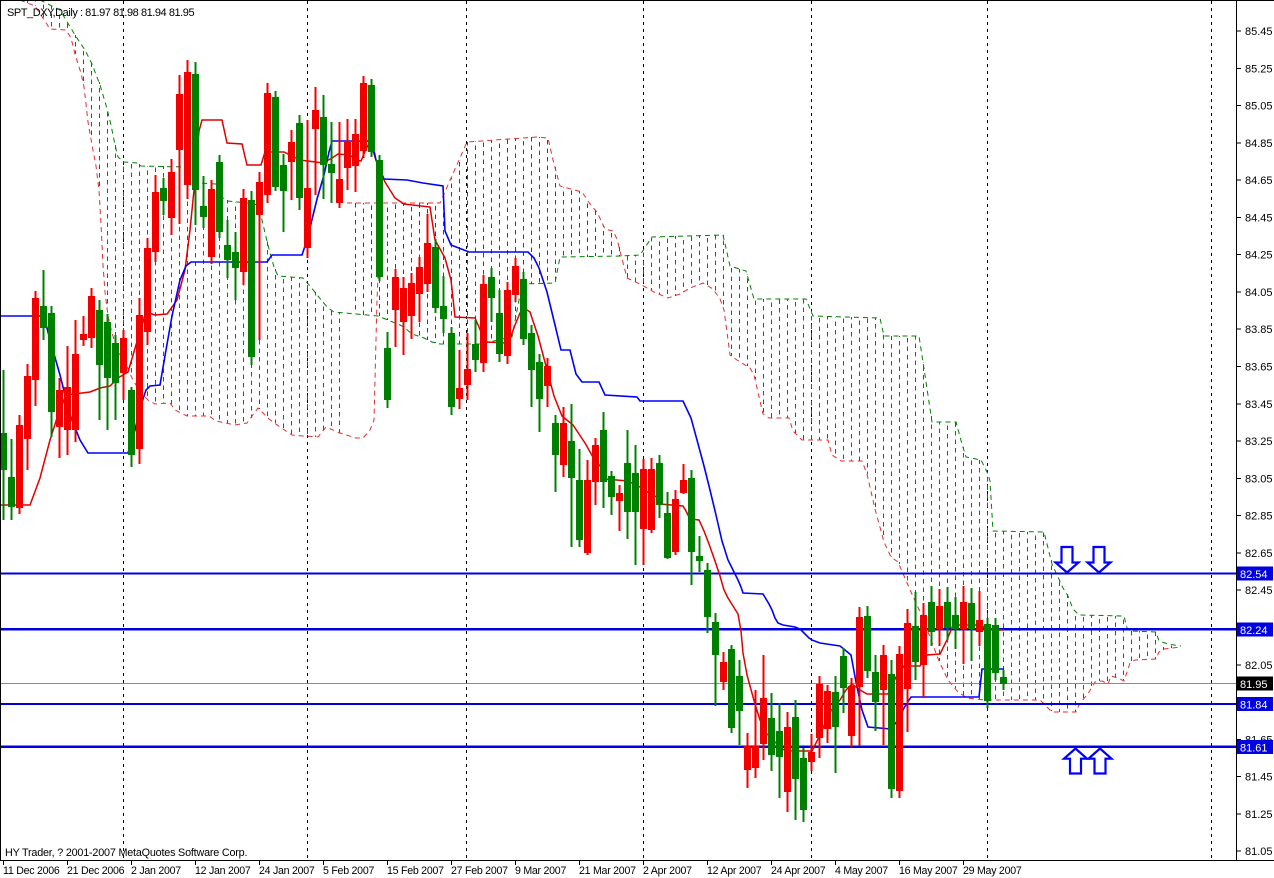 This screenshot has height=878, width=1274. What do you see at coordinates (287, 871) in the screenshot?
I see `svg-text: 24 Jan 2007` at bounding box center [287, 871].